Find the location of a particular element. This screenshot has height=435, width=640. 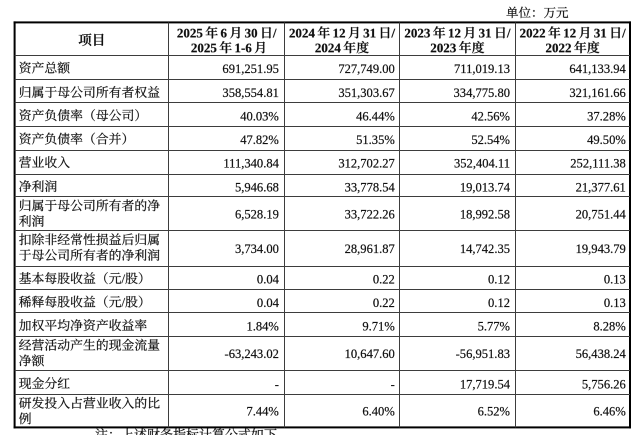

svg-text: 252,111.38 is located at coordinates (598, 163).